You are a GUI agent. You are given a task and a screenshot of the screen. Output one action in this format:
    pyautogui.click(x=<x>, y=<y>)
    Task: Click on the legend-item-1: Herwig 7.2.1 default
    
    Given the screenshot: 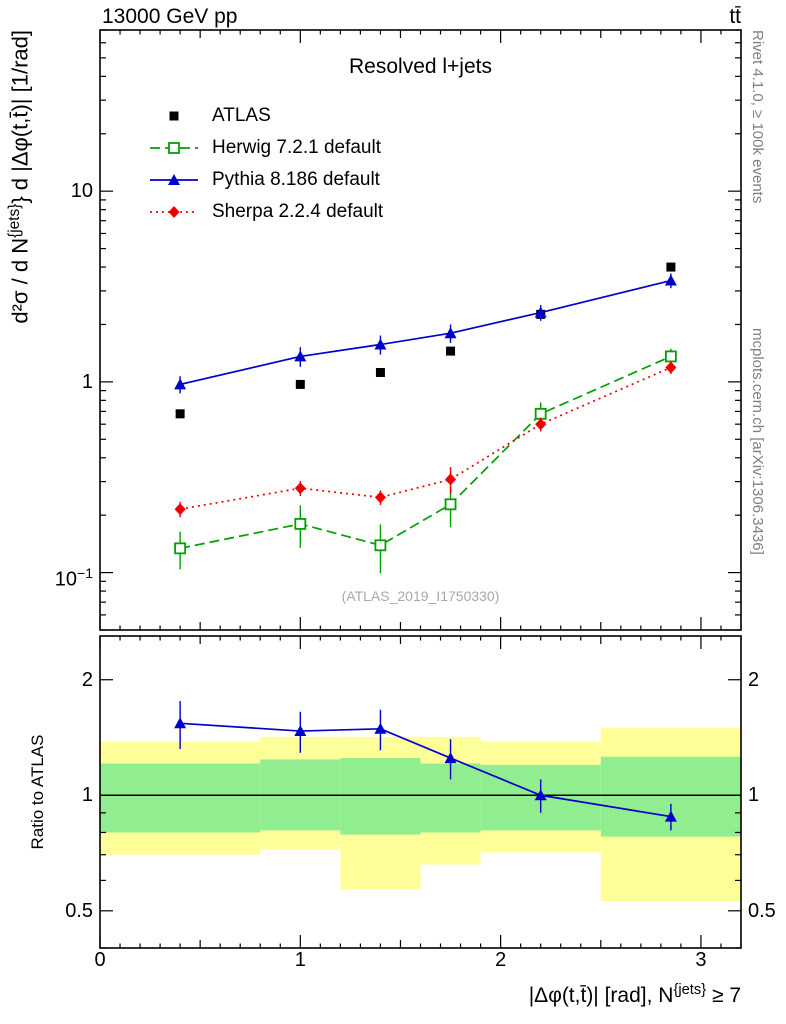 What is the action you would take?
    pyautogui.click(x=265, y=148)
    